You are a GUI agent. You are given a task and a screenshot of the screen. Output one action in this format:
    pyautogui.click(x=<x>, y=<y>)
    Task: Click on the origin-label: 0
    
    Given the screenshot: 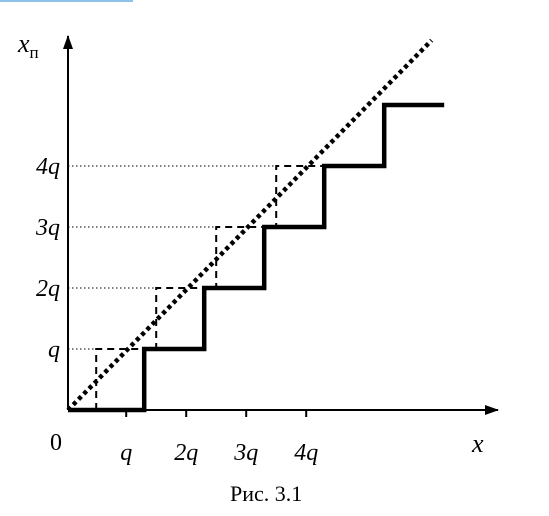 What is the action you would take?
    pyautogui.click(x=56, y=443)
    